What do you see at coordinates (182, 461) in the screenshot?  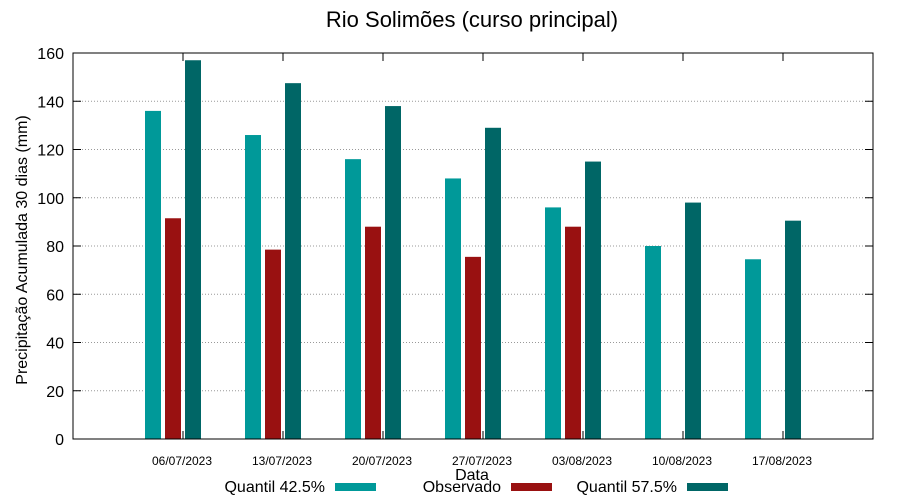 I see `x-tick-label: 06/07/2023` at bounding box center [182, 461].